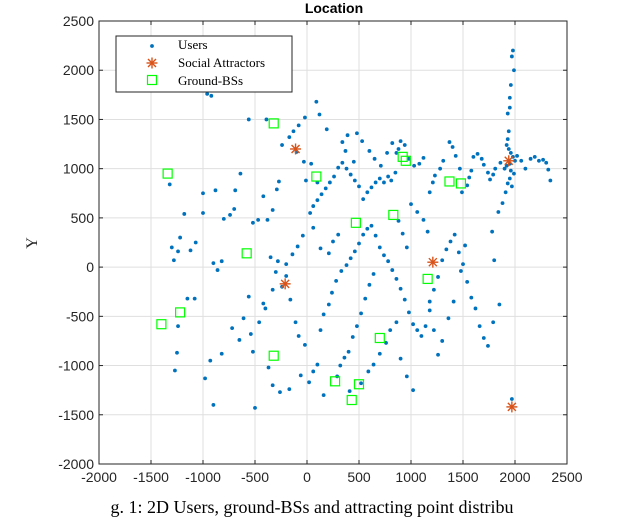 Image resolution: width=624 pixels, height=524 pixels. I want to click on y-tick-label: 0, so click(90, 267).